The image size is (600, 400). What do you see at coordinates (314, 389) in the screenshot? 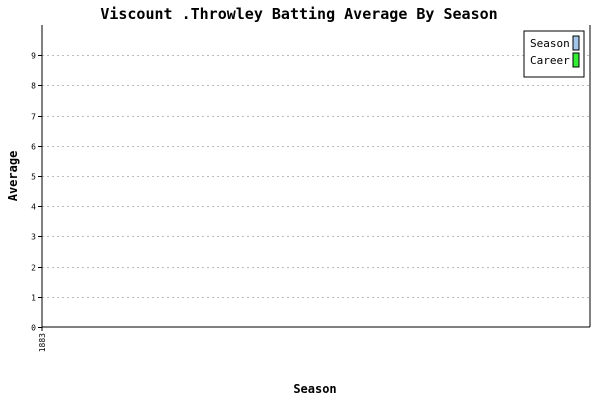
I see `x-axis-title: Season` at bounding box center [314, 389].